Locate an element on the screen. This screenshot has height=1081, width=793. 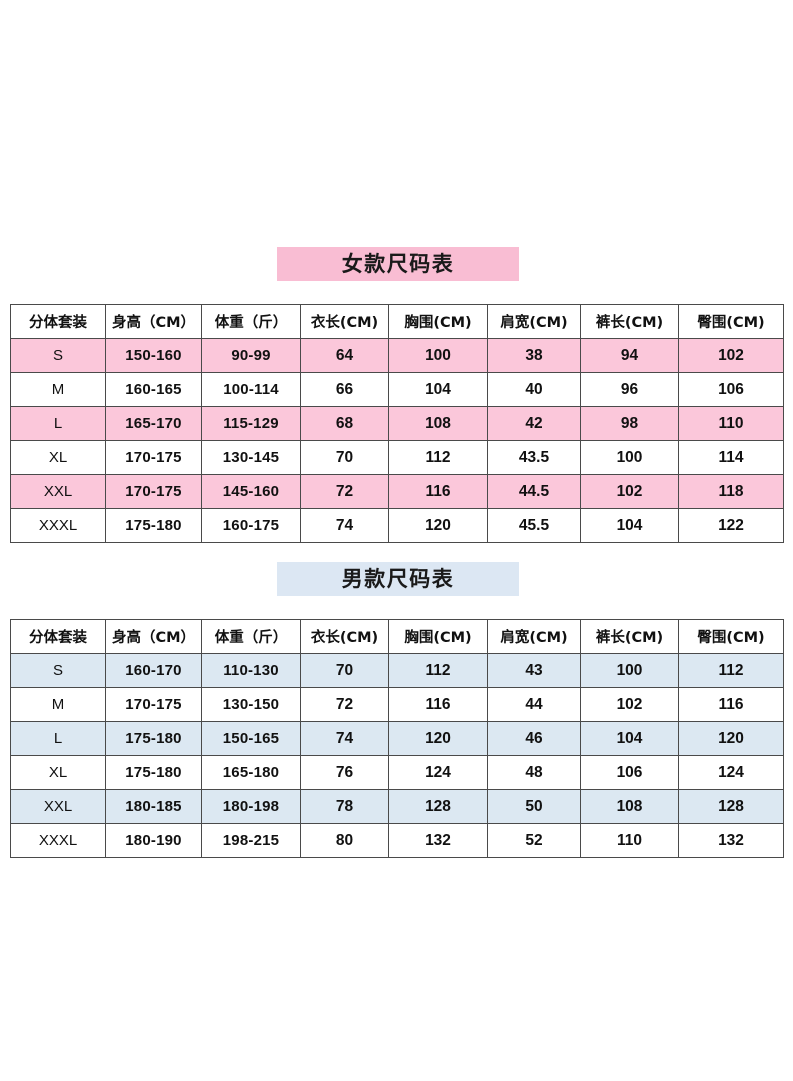
cell-shoulder: 44 is located at coordinates (534, 704).